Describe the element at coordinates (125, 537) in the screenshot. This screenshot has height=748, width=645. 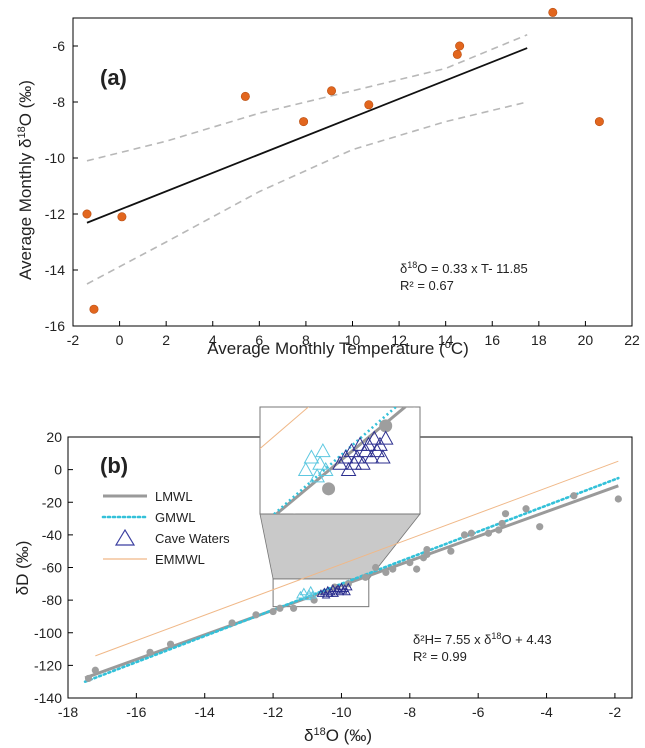
I see `legend-swatch-cave-waters` at that location.